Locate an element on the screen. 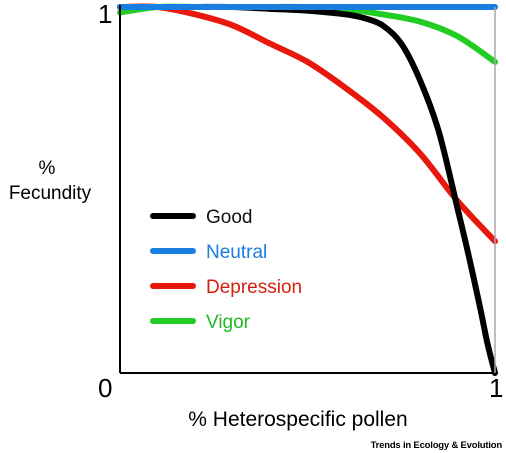 The width and height of the screenshot is (506, 453). x-axis-title: % Heterospecific pollen is located at coordinates (297, 419).